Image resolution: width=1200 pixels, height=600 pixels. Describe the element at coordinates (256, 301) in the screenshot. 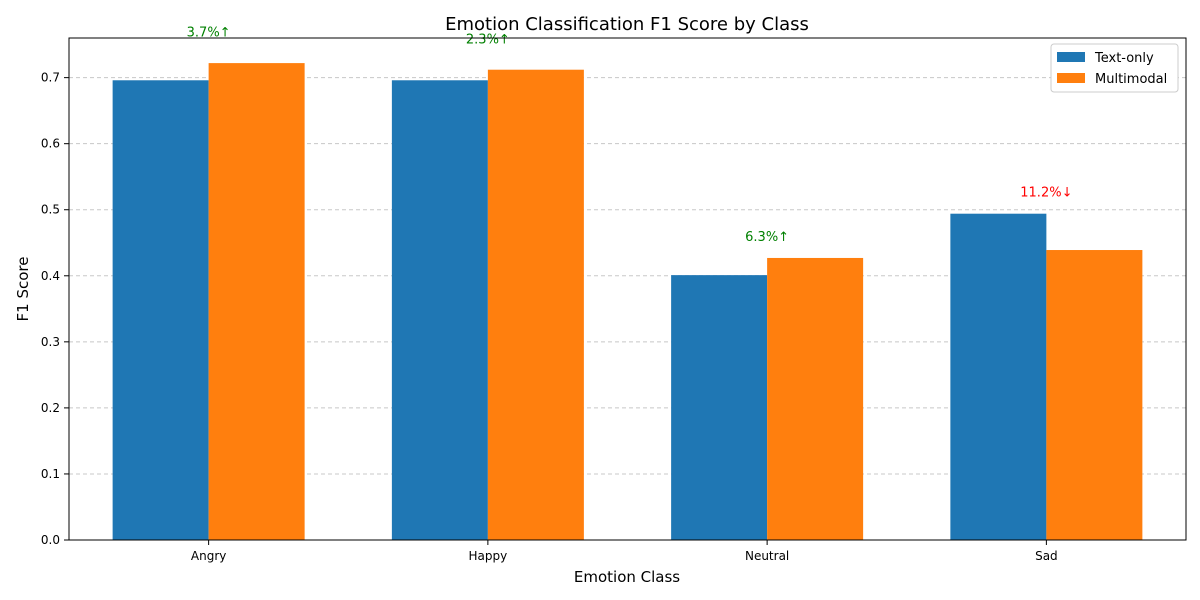

I see `bar-multimodal-angry` at that location.